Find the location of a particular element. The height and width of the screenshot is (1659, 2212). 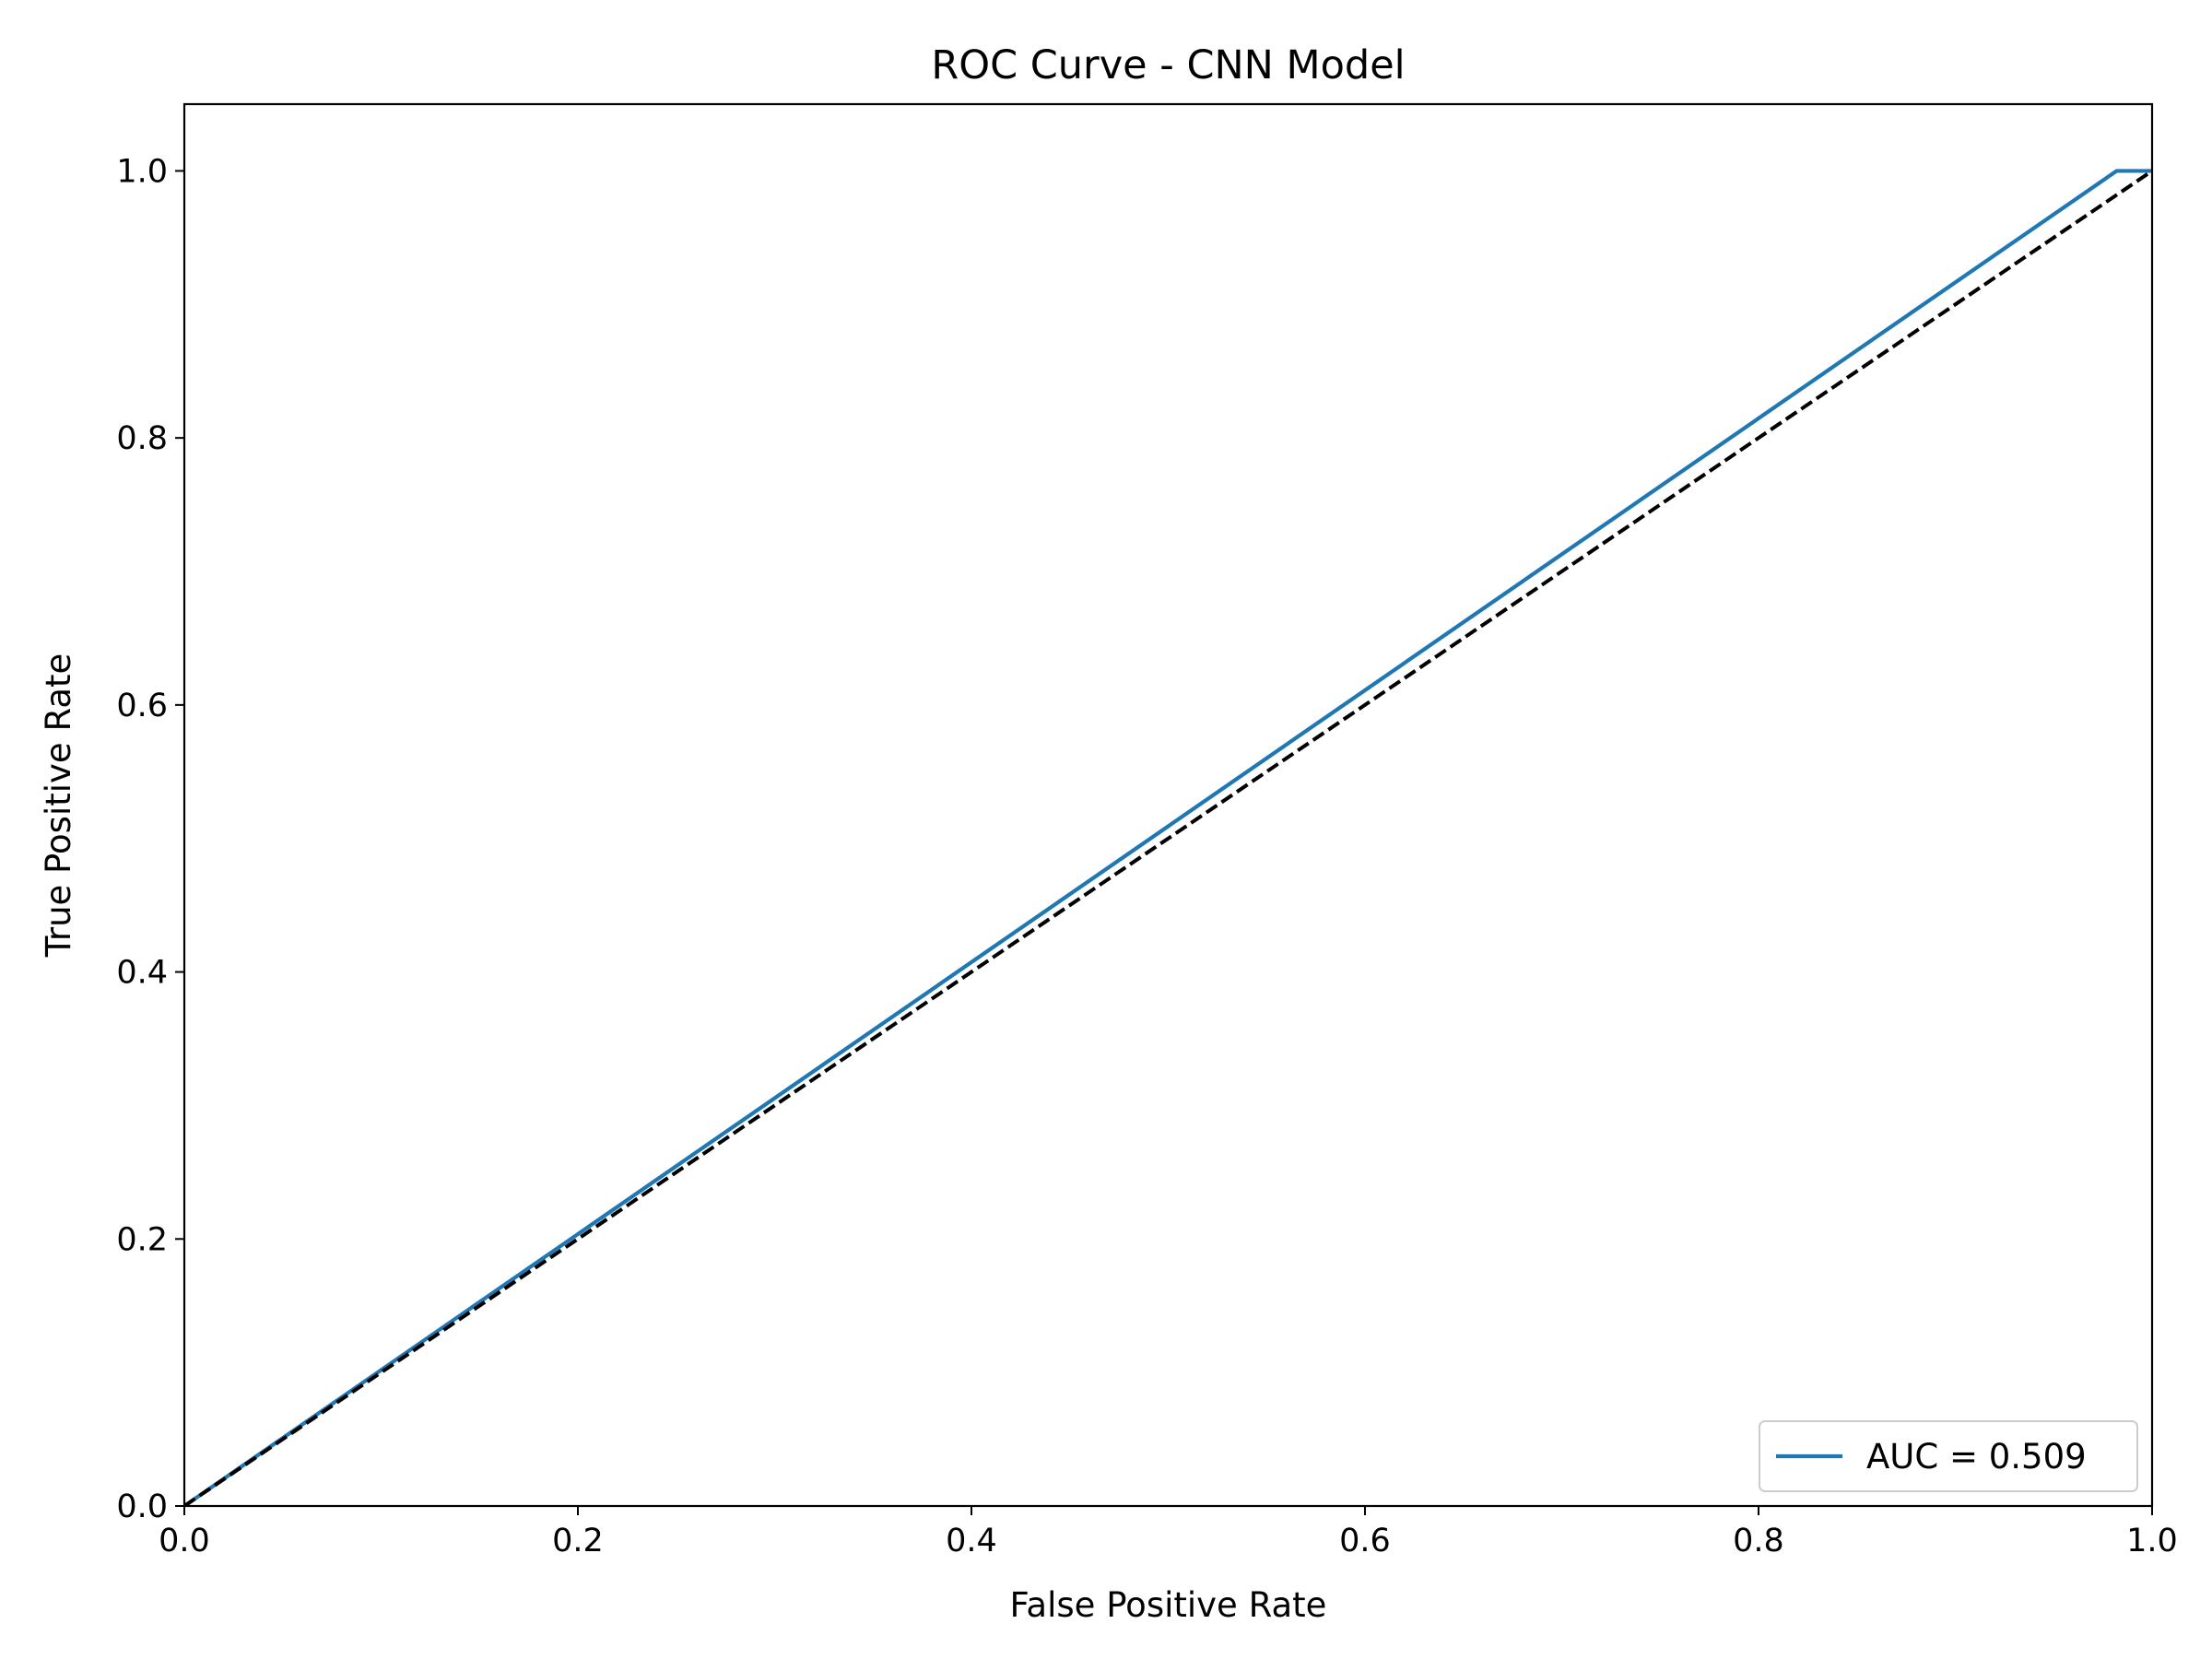

y-axis-ticks: 0.0 0.2 0.4 0.6 0.8 1.0 is located at coordinates (150, 839).